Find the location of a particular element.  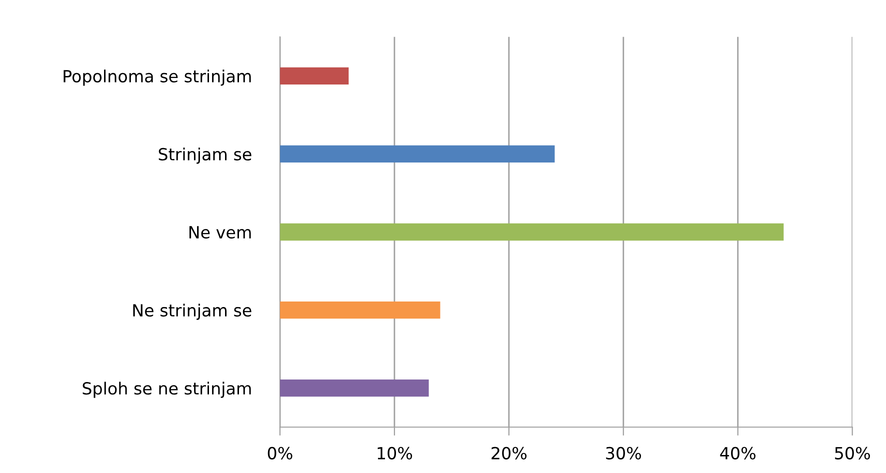

x-tick-label: 20% is located at coordinates (509, 453).